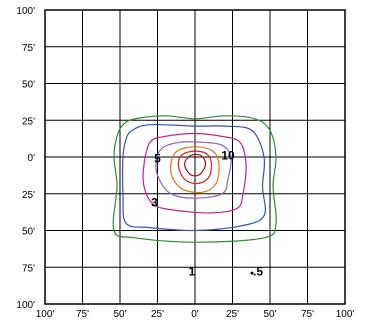  Describe the element at coordinates (252, 273) in the screenshot. I see `marker-dot` at that location.